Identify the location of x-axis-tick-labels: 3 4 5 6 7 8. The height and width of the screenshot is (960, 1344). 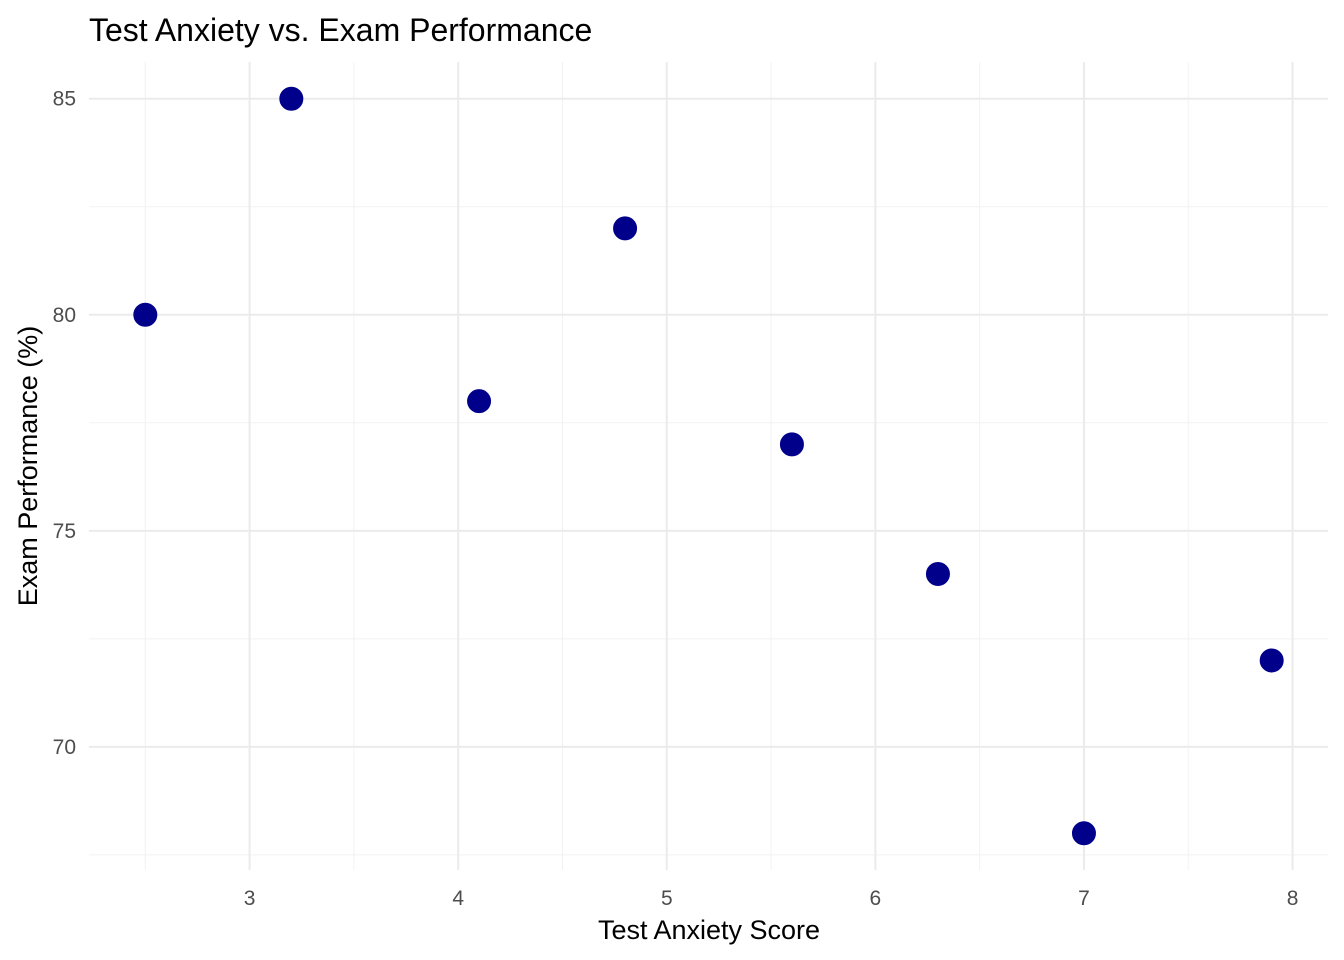
(771, 898).